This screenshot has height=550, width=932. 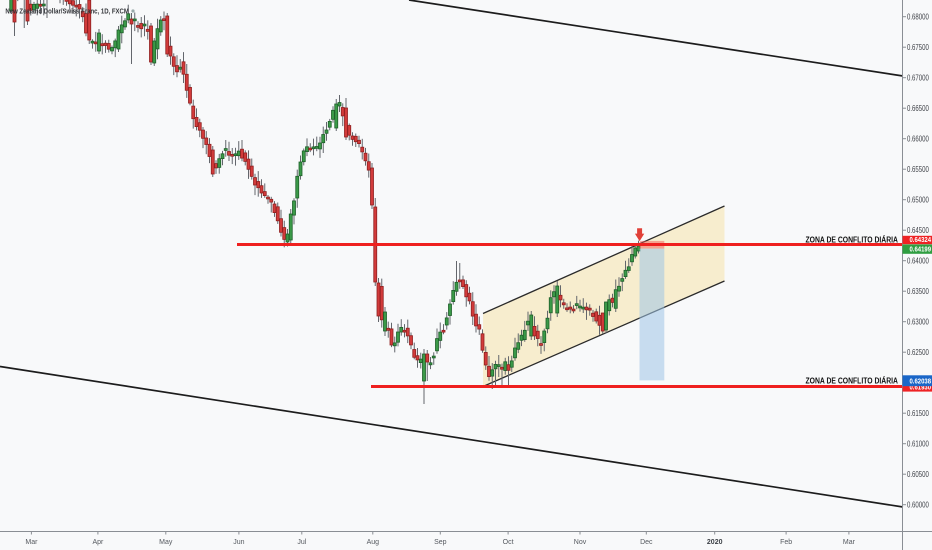 What do you see at coordinates (918, 199) in the screenshot?
I see `svg-text: 0.65000` at bounding box center [918, 199].